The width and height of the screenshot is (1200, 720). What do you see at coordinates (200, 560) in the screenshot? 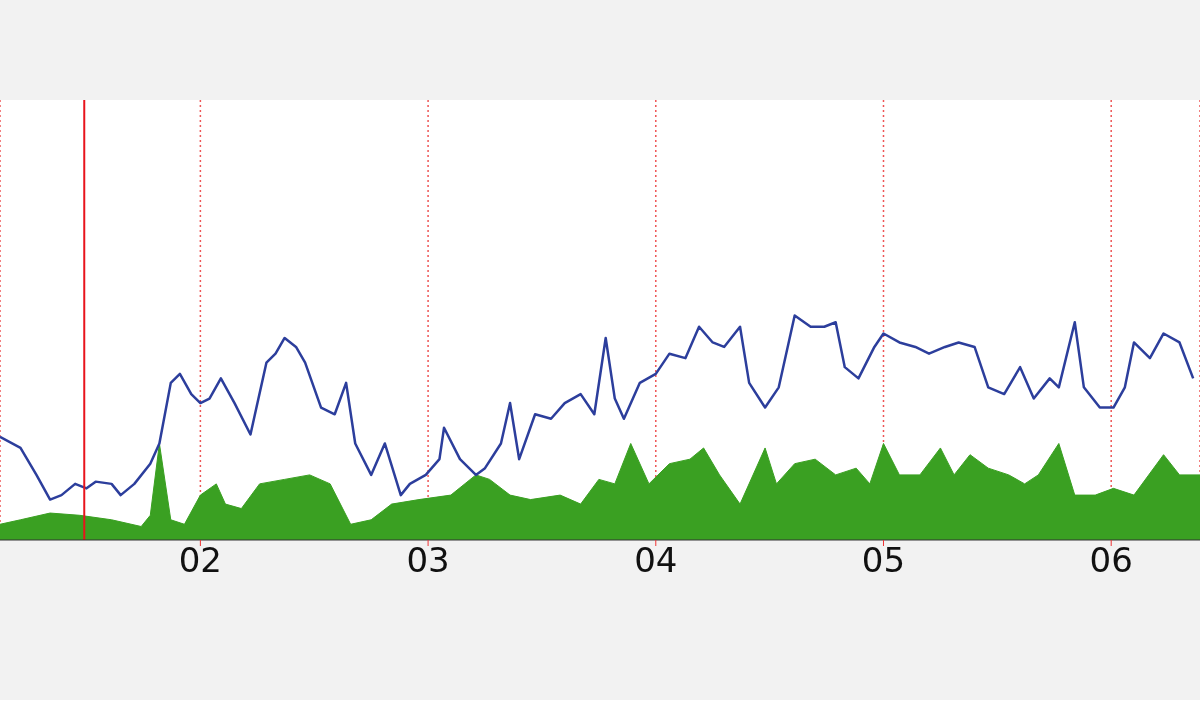
I see `x-tick-label: 02` at bounding box center [200, 560].